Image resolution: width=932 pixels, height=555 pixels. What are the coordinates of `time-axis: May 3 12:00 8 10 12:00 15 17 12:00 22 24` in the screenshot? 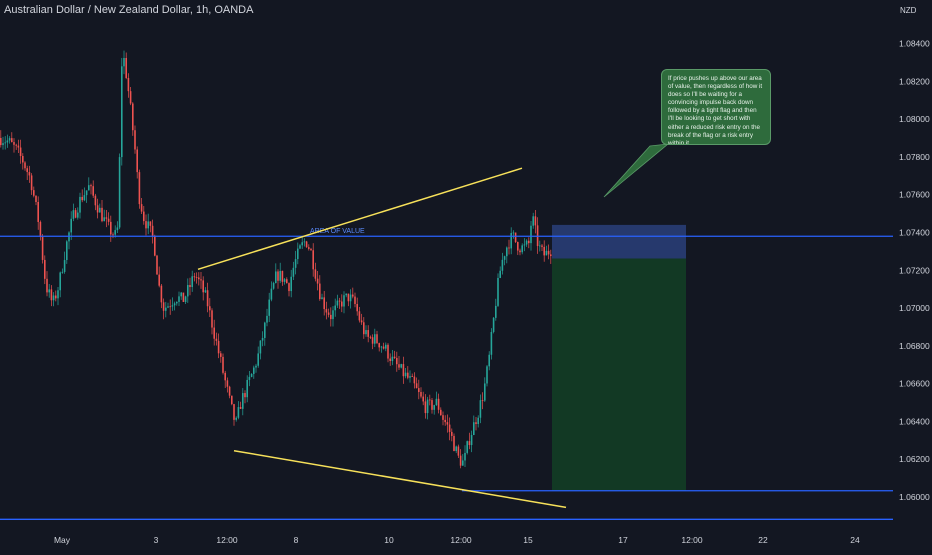 It's located at (457, 540).